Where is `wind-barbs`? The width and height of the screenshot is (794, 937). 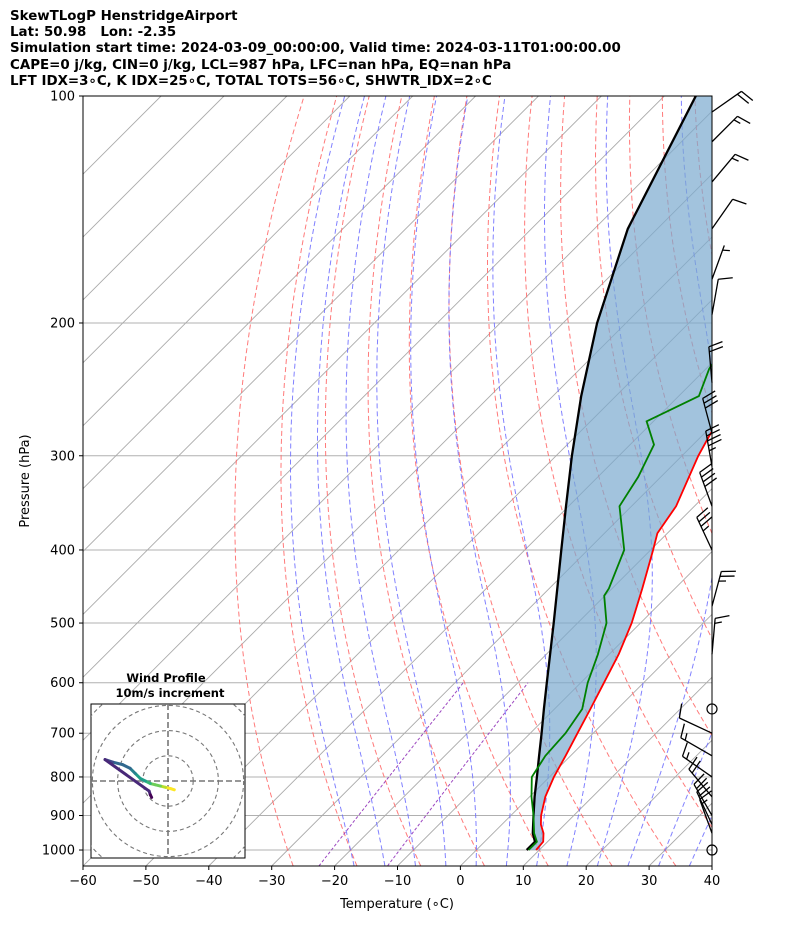
wind-barbs is located at coordinates (716, 473).